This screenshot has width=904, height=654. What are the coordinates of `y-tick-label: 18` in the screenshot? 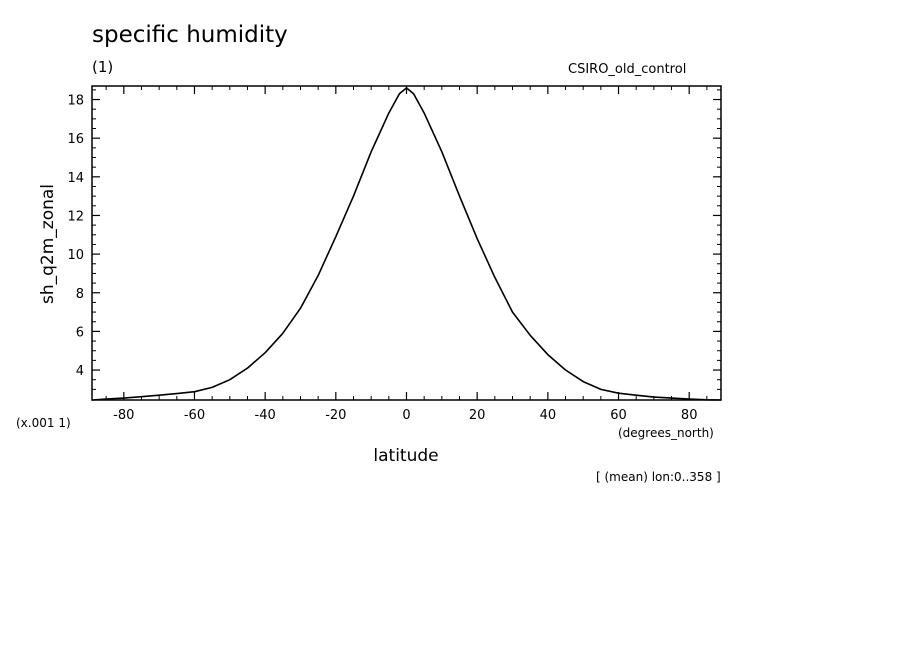 It's located at (75, 101).